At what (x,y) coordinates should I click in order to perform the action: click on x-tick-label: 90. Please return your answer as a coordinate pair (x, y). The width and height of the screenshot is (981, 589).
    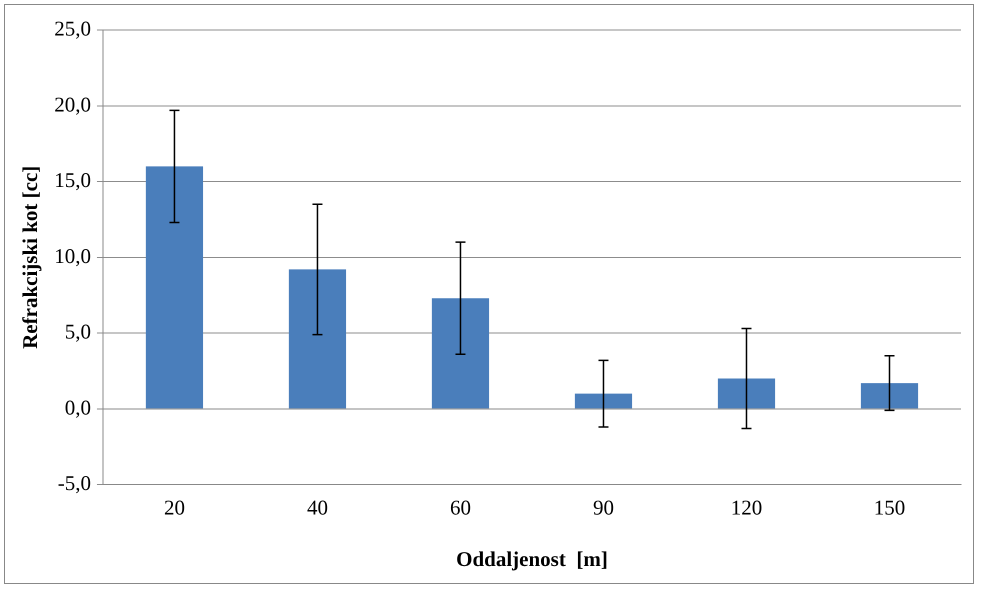
    Looking at the image, I should click on (603, 508).